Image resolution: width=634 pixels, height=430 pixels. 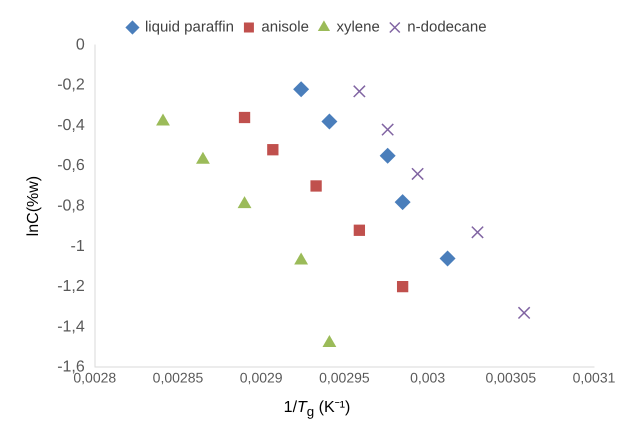 What do you see at coordinates (33, 206) in the screenshot?
I see `y-axis-title: lnC(%w)` at bounding box center [33, 206].